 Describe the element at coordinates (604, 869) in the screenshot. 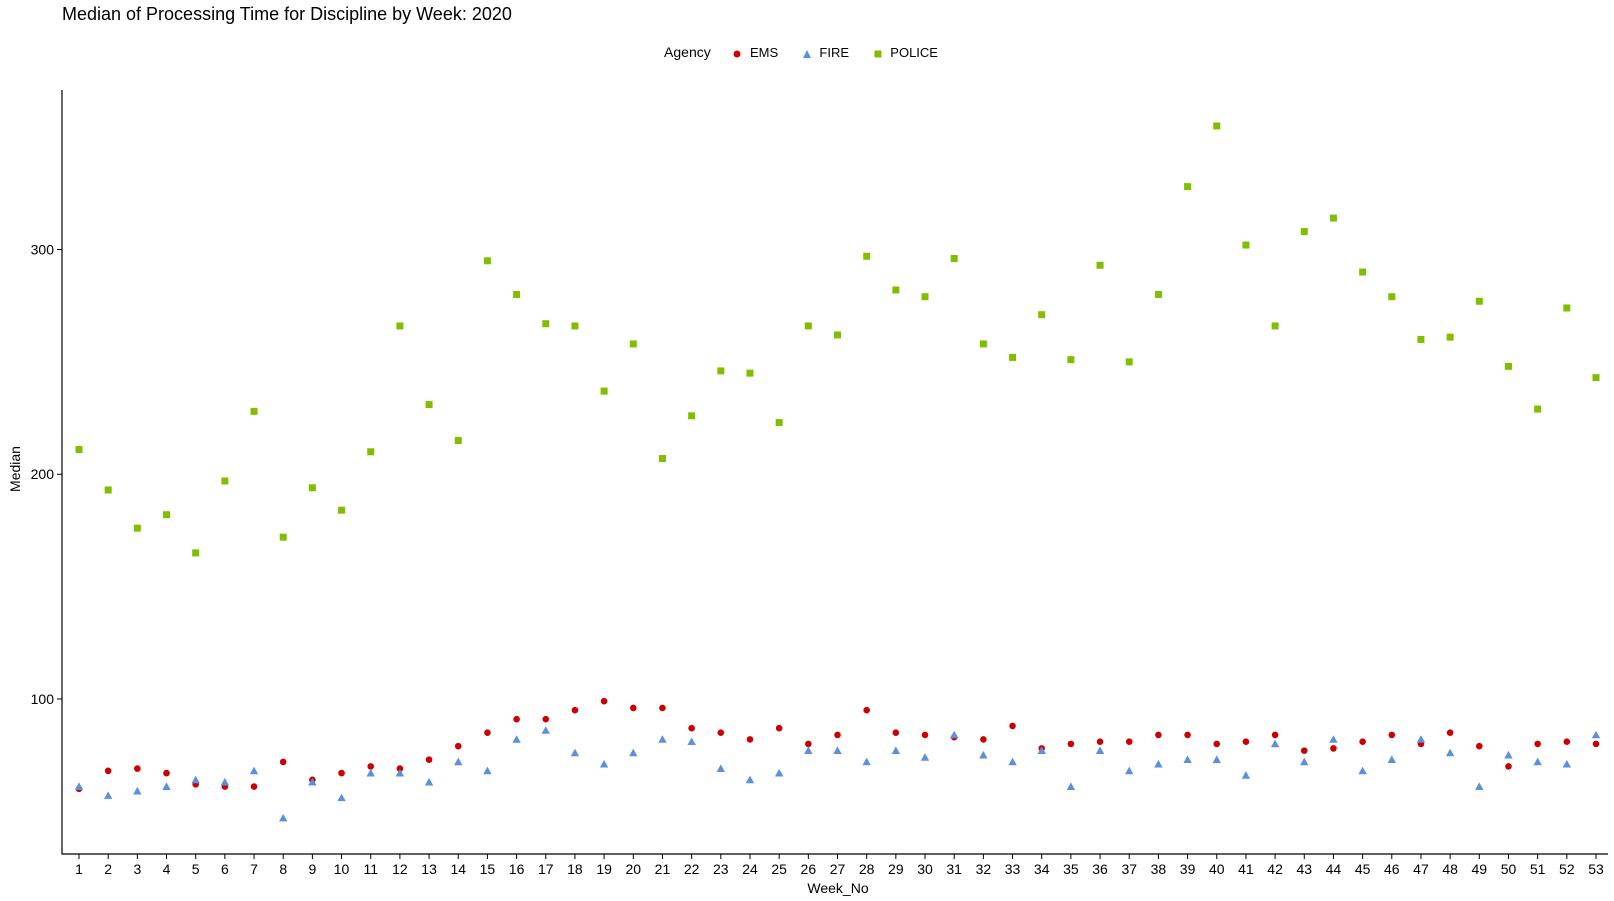

I see `x-tick-label: 19` at that location.